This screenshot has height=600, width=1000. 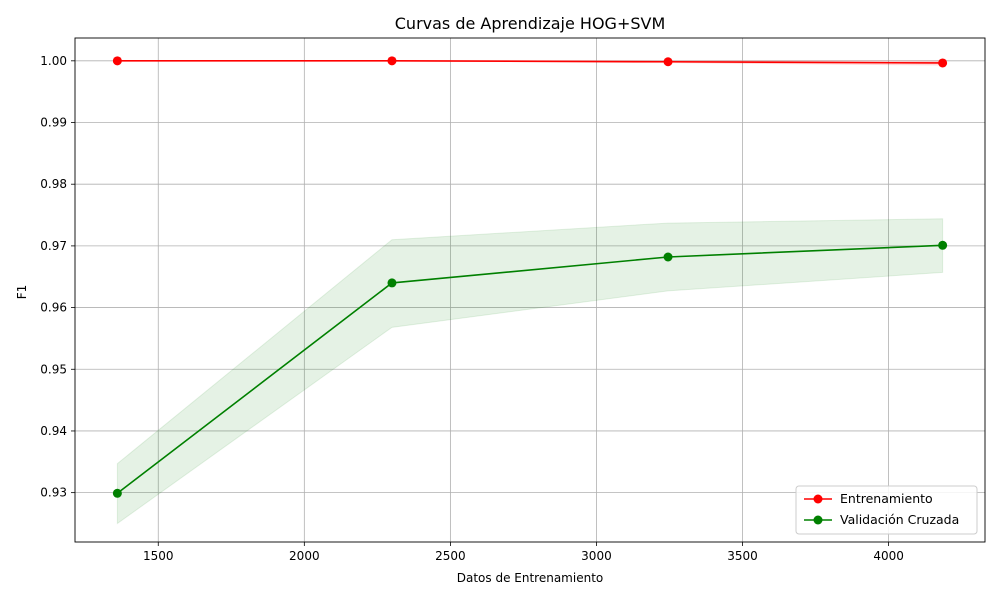 I want to click on x-tick-label: 3000, so click(x=596, y=556).